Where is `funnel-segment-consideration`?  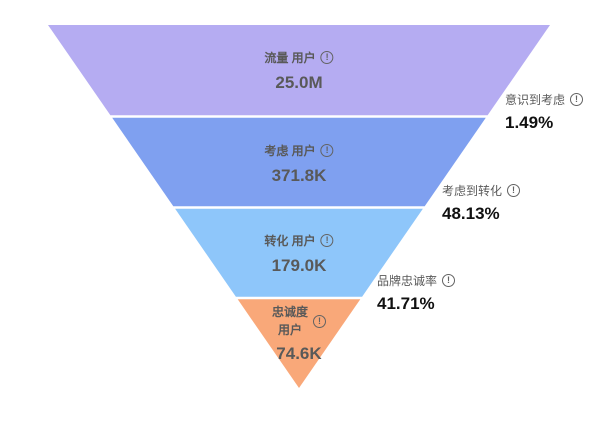 funnel-segment-consideration is located at coordinates (299, 162).